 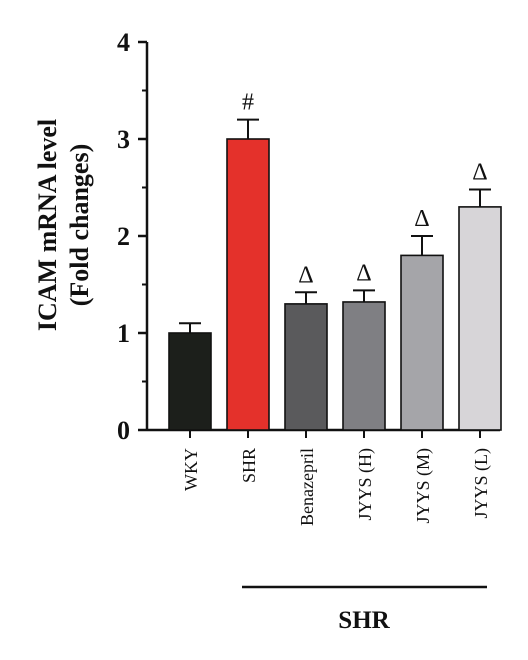 What do you see at coordinates (47, 225) in the screenshot?
I see `y-axis-label-line-1: ICAM mRNA level` at bounding box center [47, 225].